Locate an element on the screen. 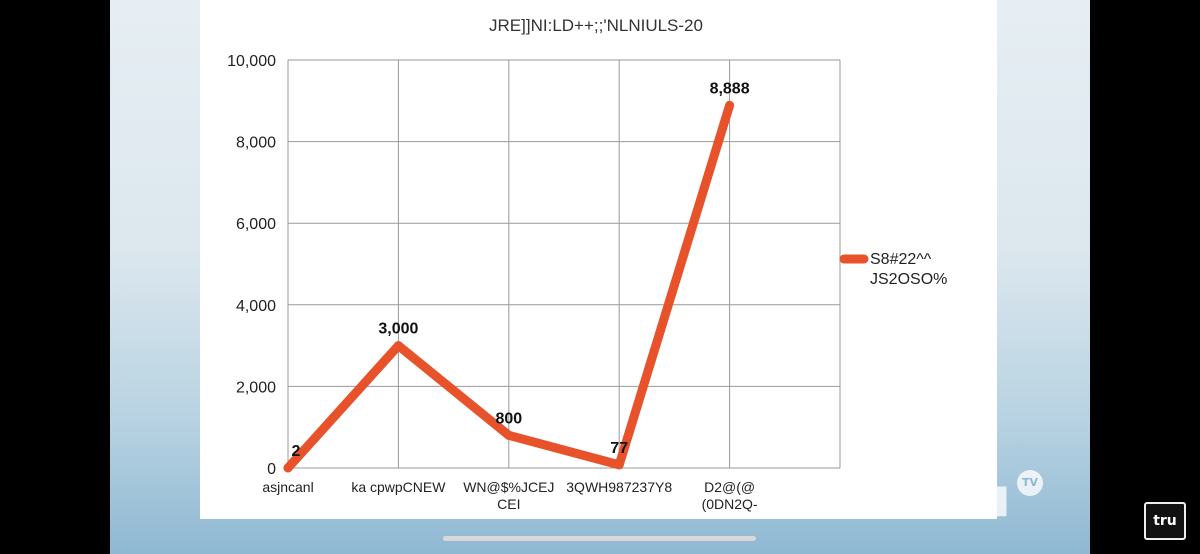 The height and width of the screenshot is (554, 1200). x-category-label: D2@(@ (0DN2Q- is located at coordinates (730, 495).